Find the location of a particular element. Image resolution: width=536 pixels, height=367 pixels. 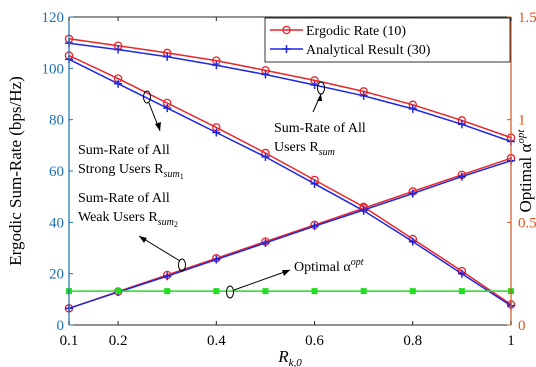

annotation-strong: Sum-Rate of All Strong Users Rsum1 is located at coordinates (131, 135).